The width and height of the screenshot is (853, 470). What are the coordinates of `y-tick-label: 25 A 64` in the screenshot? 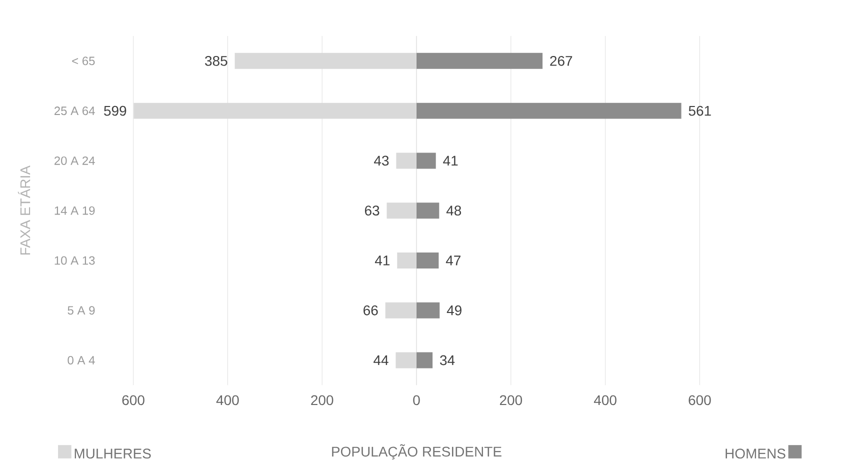 It's located at (74, 110).